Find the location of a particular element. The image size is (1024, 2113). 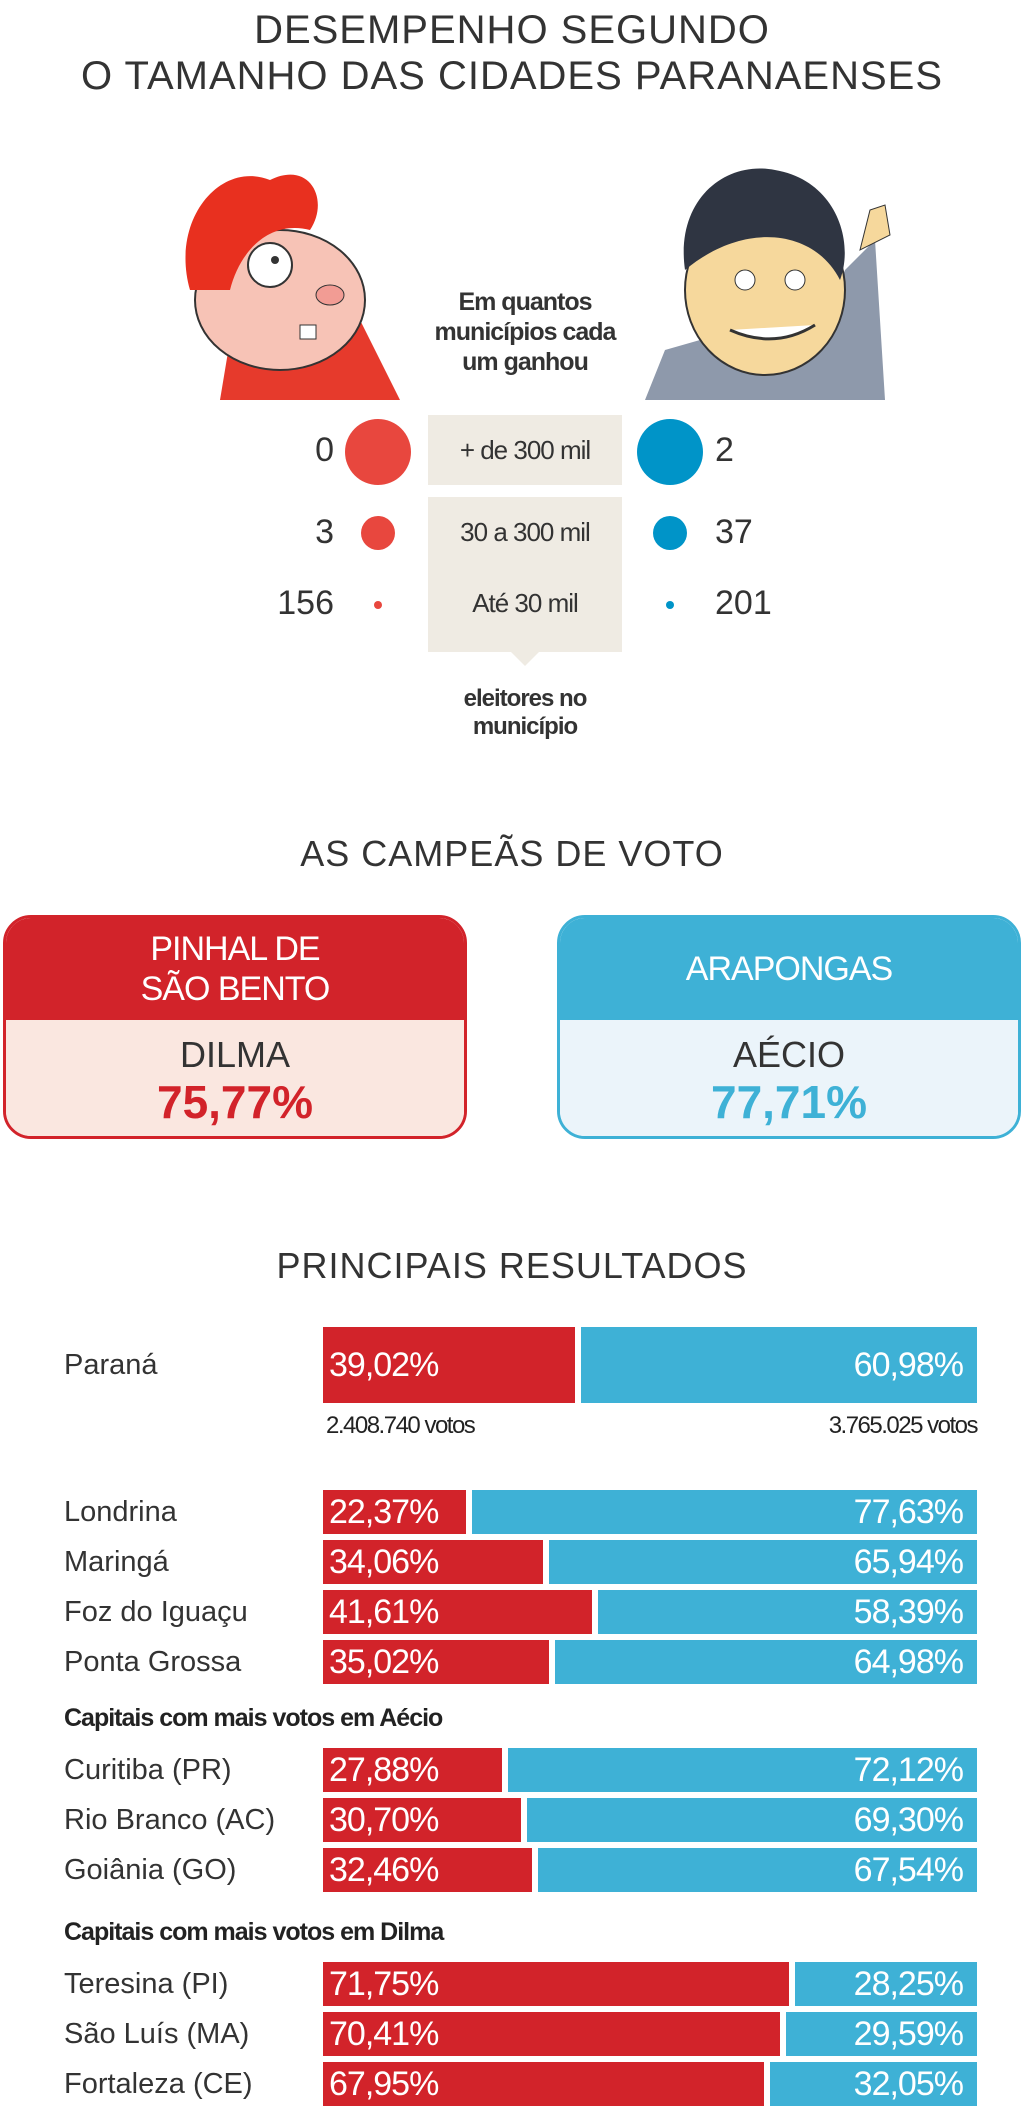

aecio-count-medium: 37 is located at coordinates (734, 532).